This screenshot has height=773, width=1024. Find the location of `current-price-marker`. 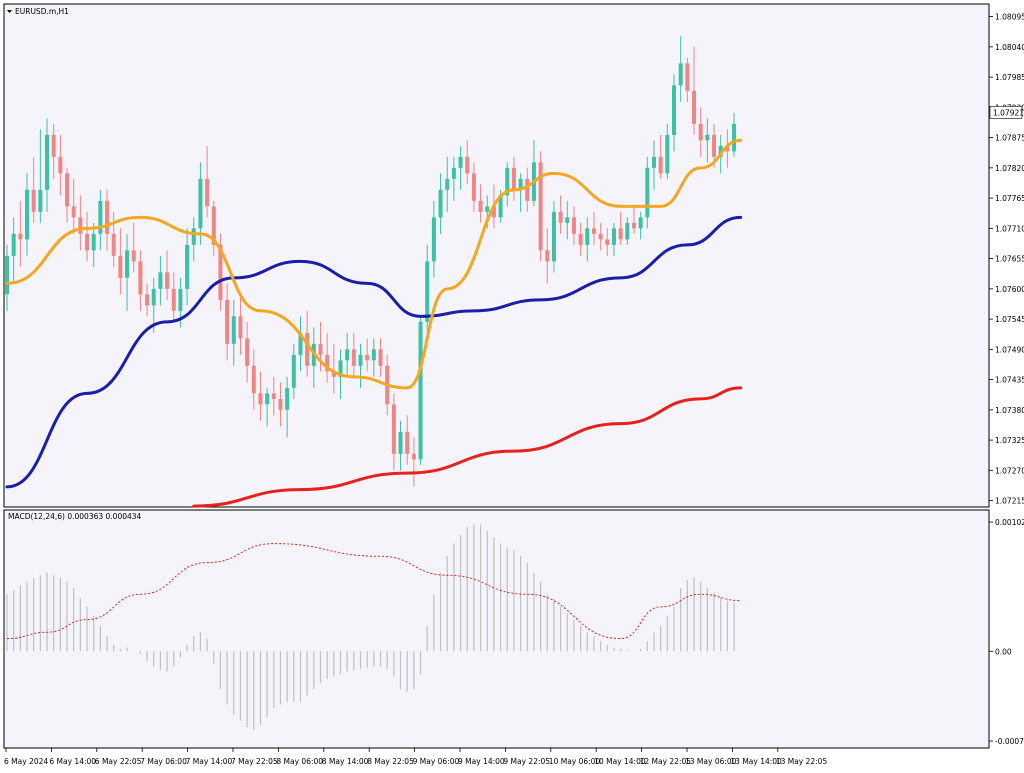

current-price-marker is located at coordinates (1006, 112).